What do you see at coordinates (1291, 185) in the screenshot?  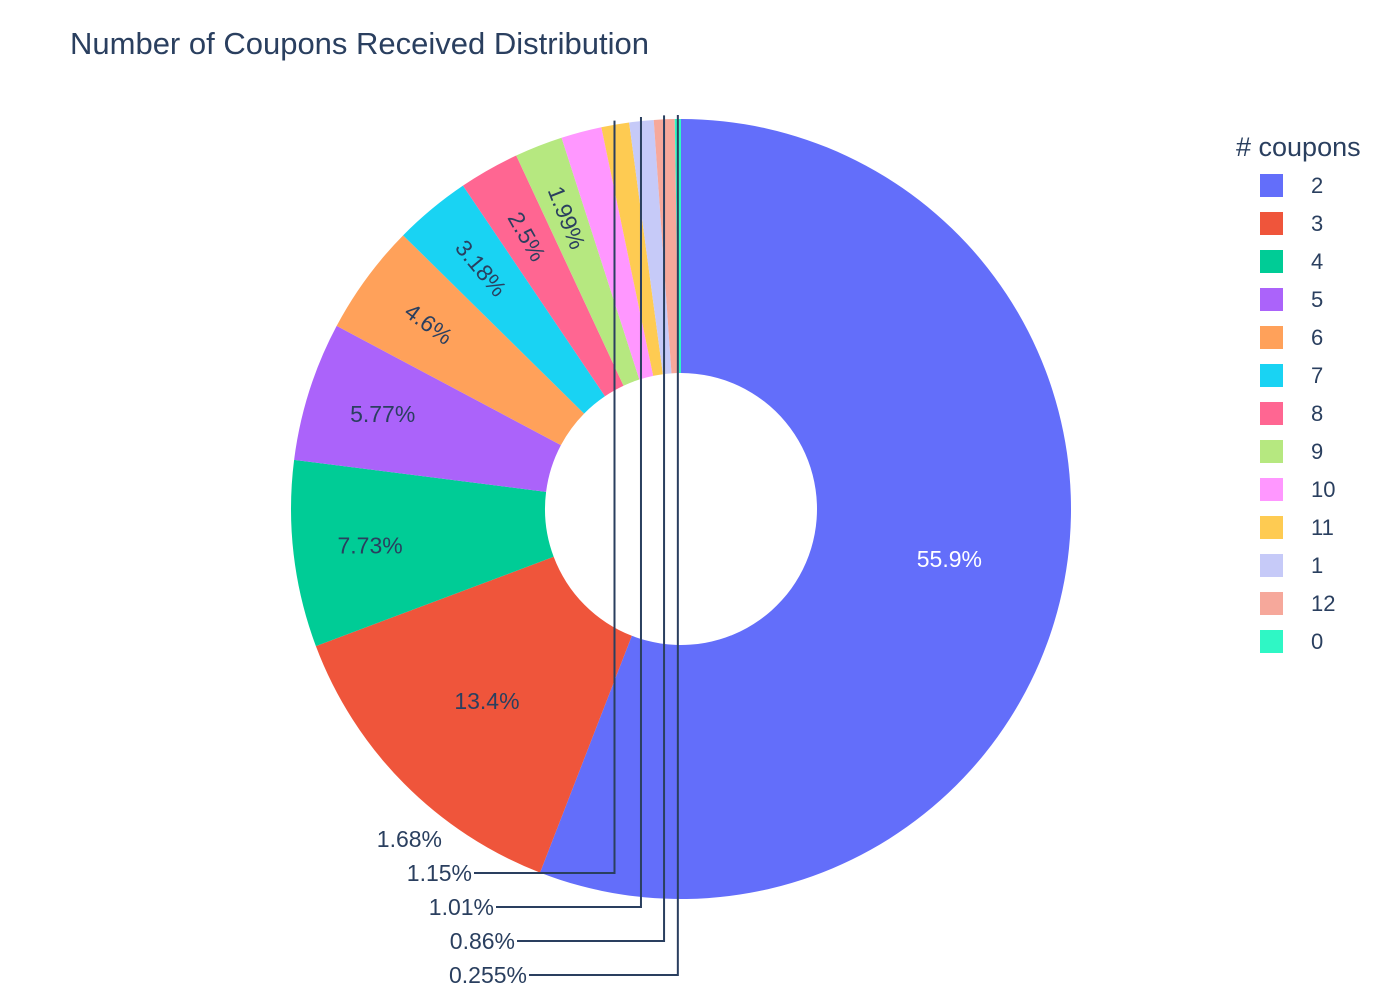 I see `legend-item-2: 2` at bounding box center [1291, 185].